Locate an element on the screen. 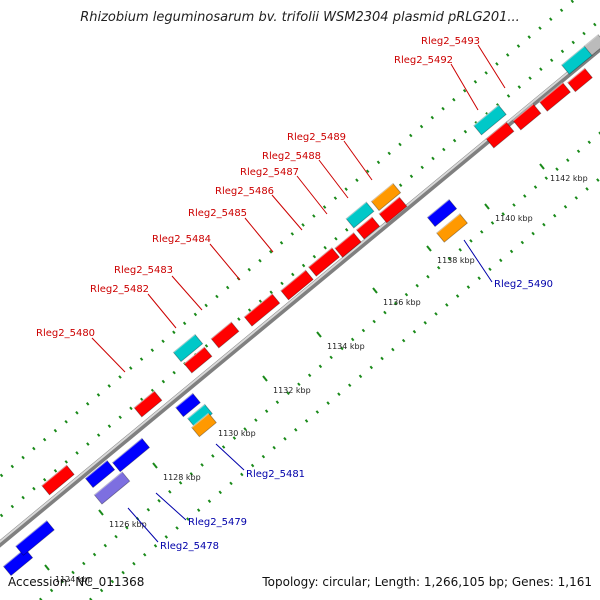  gene-label-forward: Rleg2_5480 is located at coordinates (65, 333).